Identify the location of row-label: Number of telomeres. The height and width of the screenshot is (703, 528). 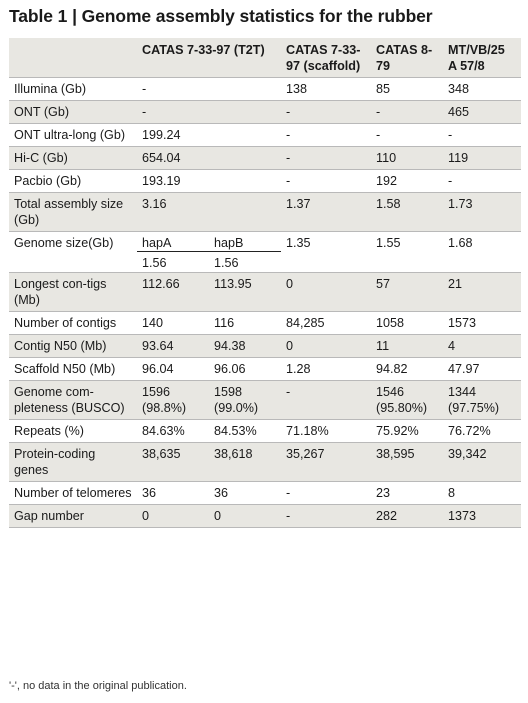
(73, 493).